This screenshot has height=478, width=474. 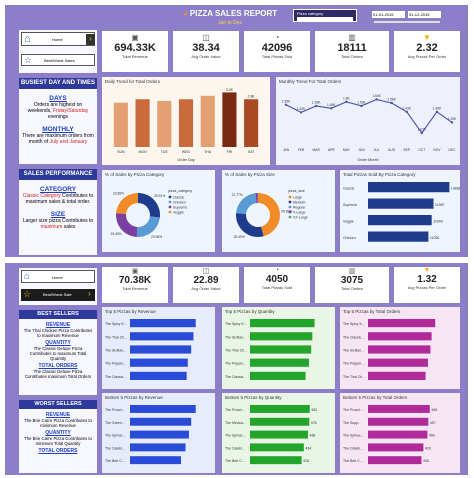 What do you see at coordinates (135, 48) in the screenshot?
I see `kpi-value: 694.33K` at bounding box center [135, 48].